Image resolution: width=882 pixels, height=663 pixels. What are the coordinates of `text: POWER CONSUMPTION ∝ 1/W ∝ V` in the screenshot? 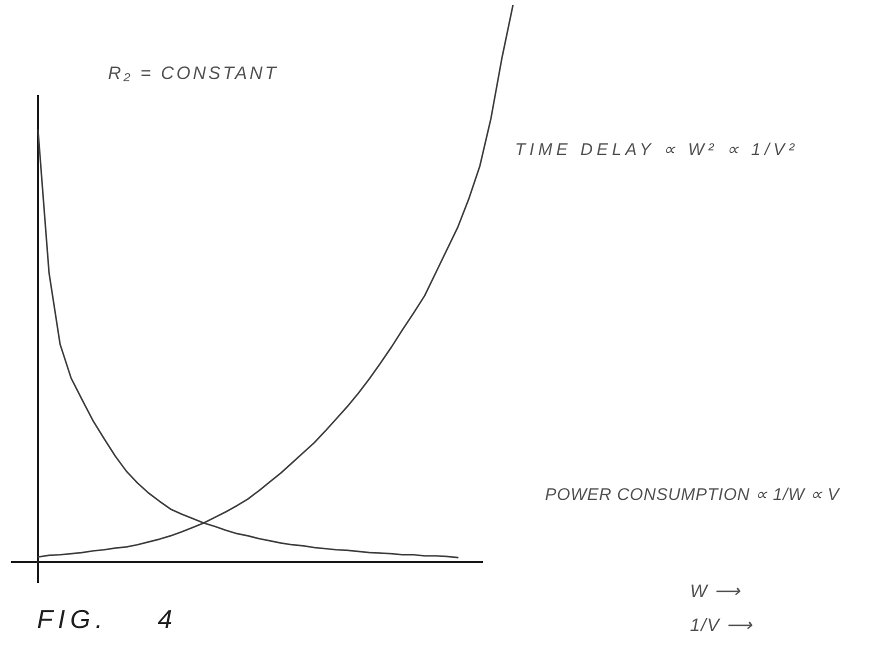 It's located at (692, 495).